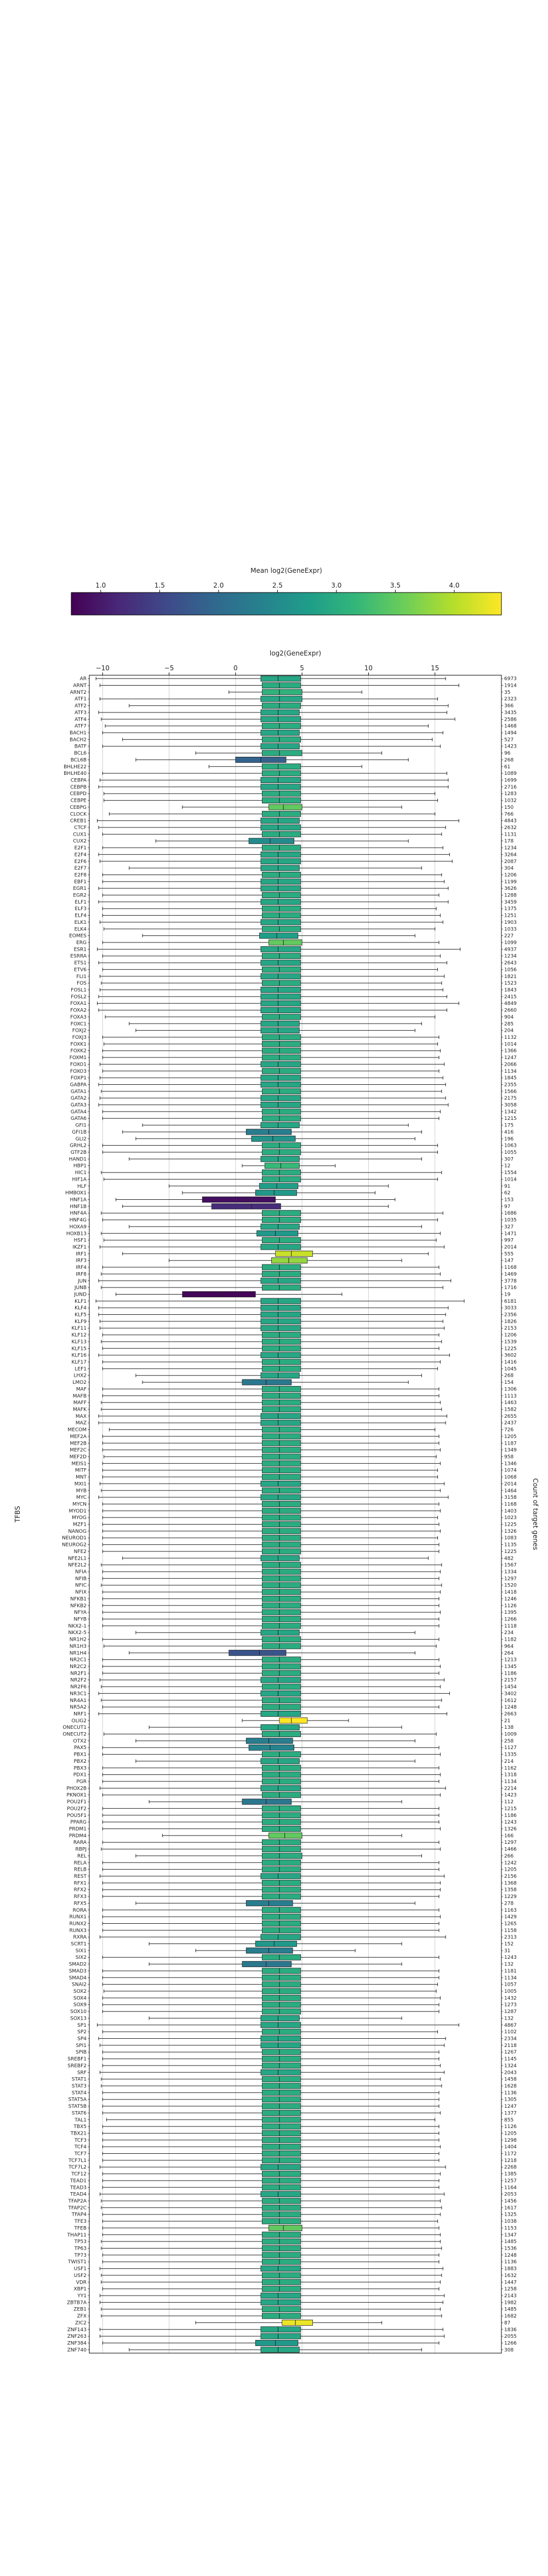 Image resolution: width=548 pixels, height=2576 pixels. What do you see at coordinates (79, 1011) in the screenshot?
I see `tf-label: FOXA2` at bounding box center [79, 1011].